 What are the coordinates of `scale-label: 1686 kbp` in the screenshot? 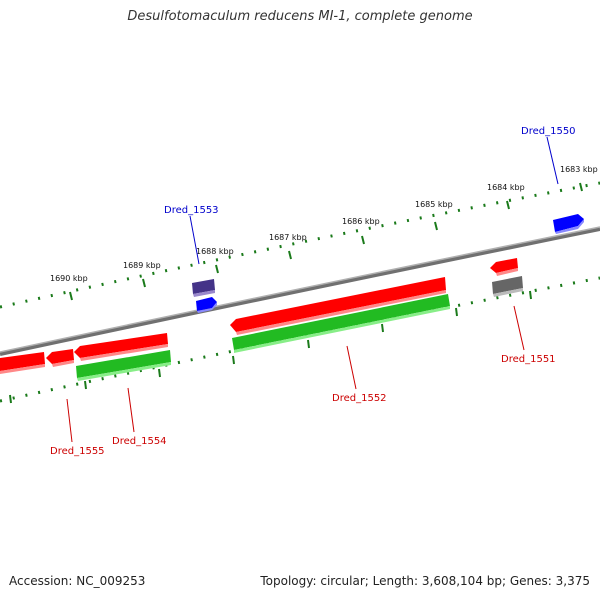 It's located at (361, 221).